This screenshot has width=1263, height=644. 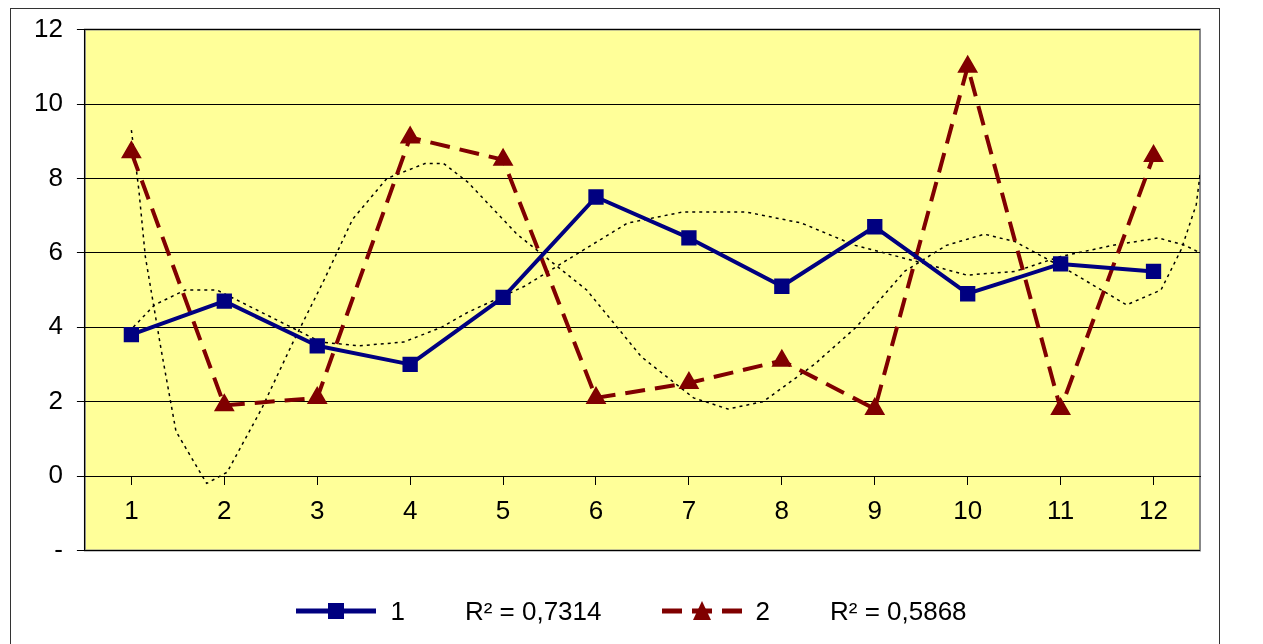 I want to click on y-tick-label: 10, so click(x=48, y=102).